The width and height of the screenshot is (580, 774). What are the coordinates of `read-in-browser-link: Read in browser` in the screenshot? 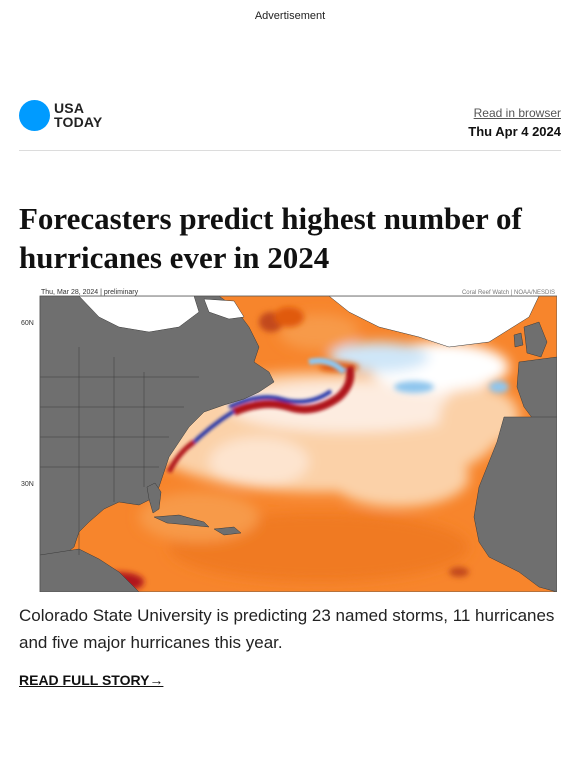 It's located at (517, 113).